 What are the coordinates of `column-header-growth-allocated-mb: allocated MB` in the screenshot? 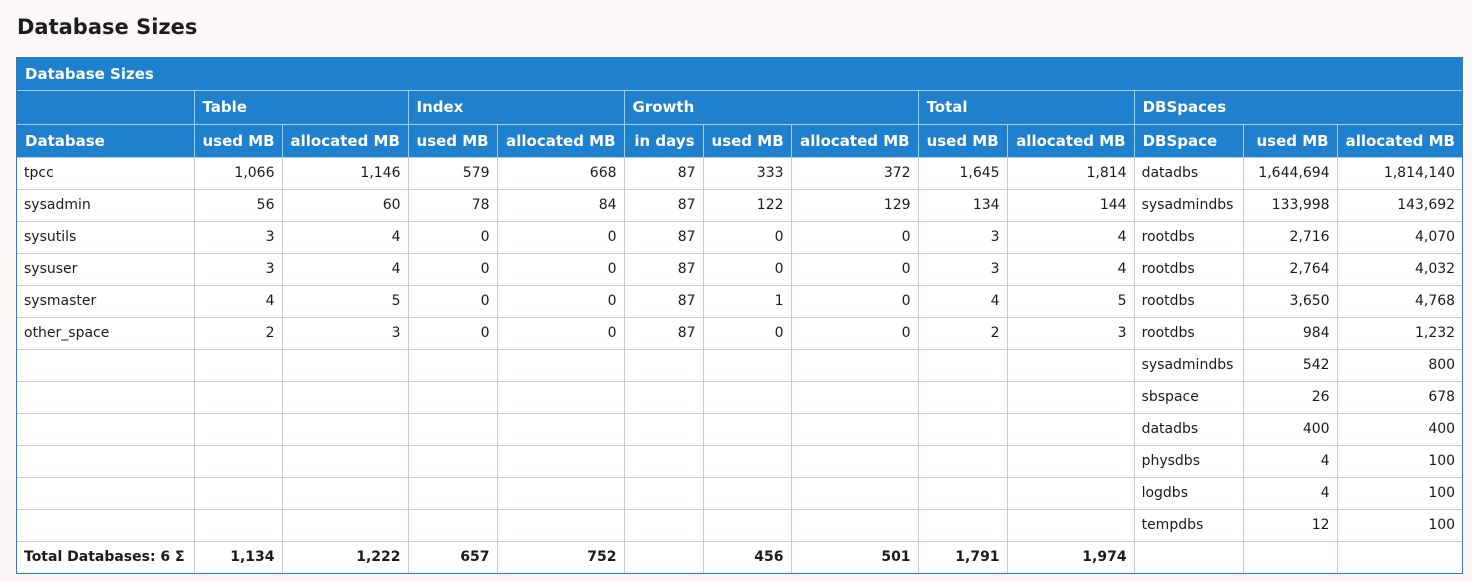 It's located at (854, 140).